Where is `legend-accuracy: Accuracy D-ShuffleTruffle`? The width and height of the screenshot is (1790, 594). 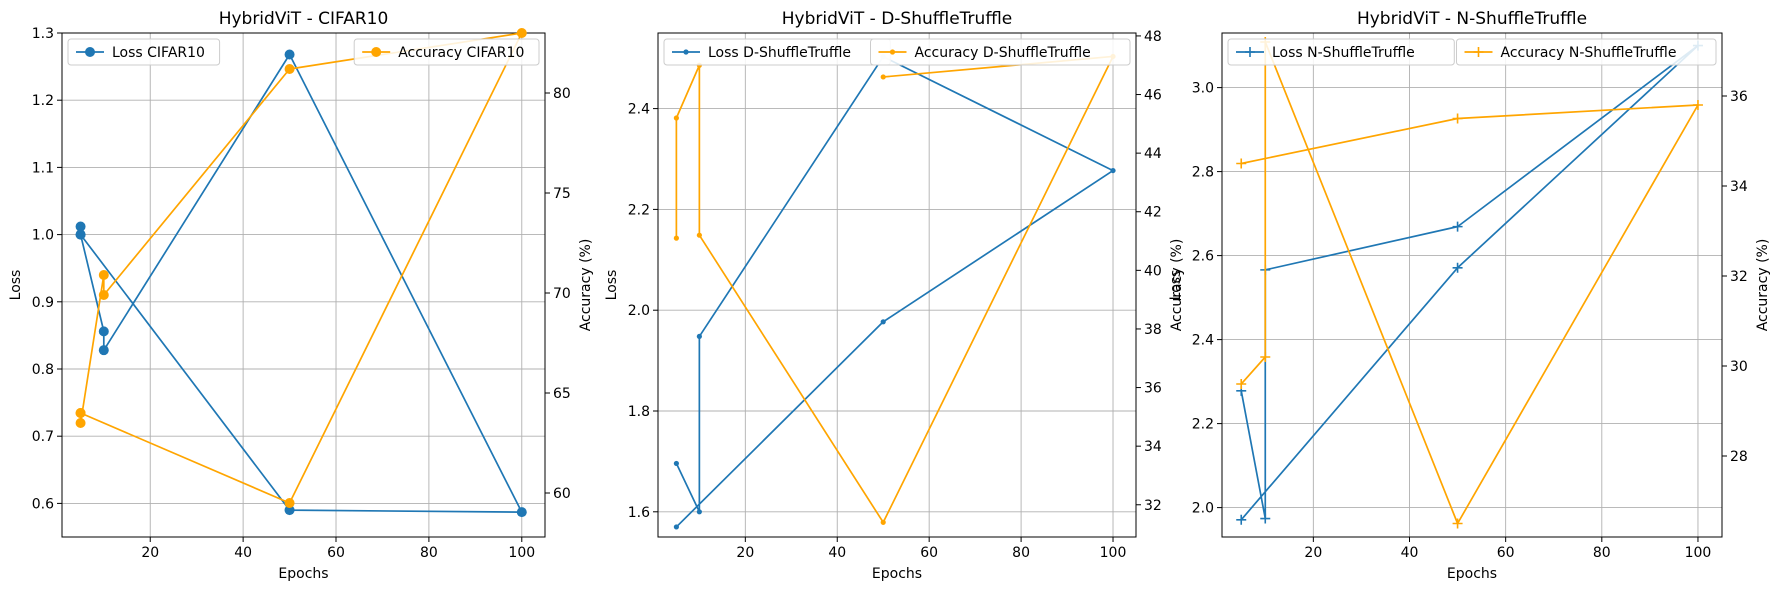
legend-accuracy: Accuracy D-ShuffleTruffle is located at coordinates (1000, 52).